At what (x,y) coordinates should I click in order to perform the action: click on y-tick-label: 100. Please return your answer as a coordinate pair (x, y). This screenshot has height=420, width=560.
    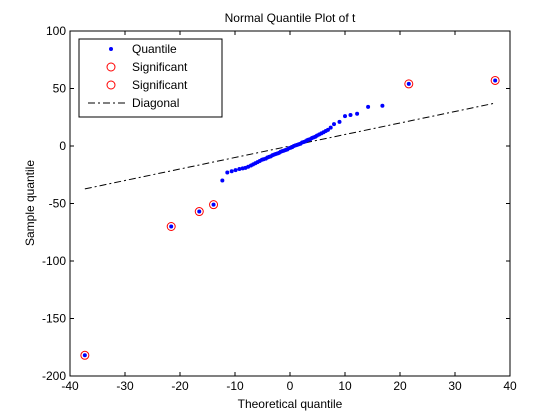
    Looking at the image, I should click on (56, 31).